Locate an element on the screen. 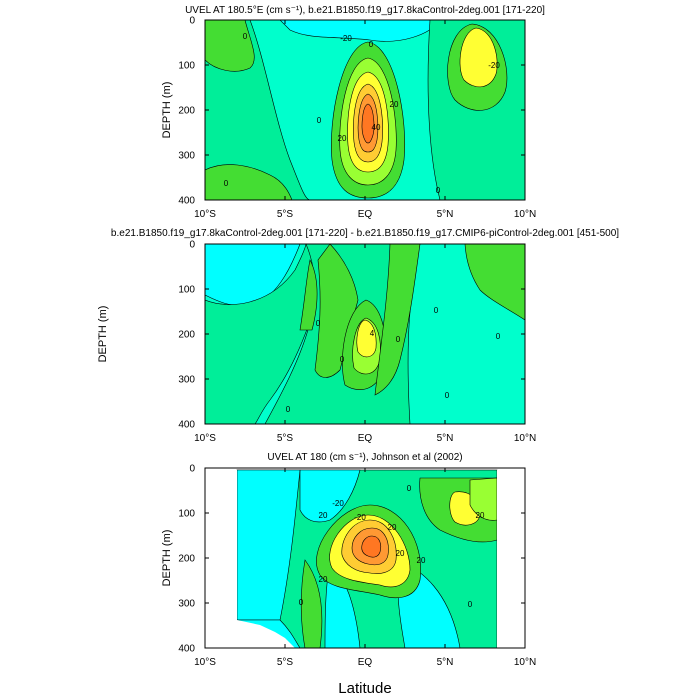 This screenshot has height=700, width=700. panel-1-x-tick-label: 5°N is located at coordinates (445, 214).